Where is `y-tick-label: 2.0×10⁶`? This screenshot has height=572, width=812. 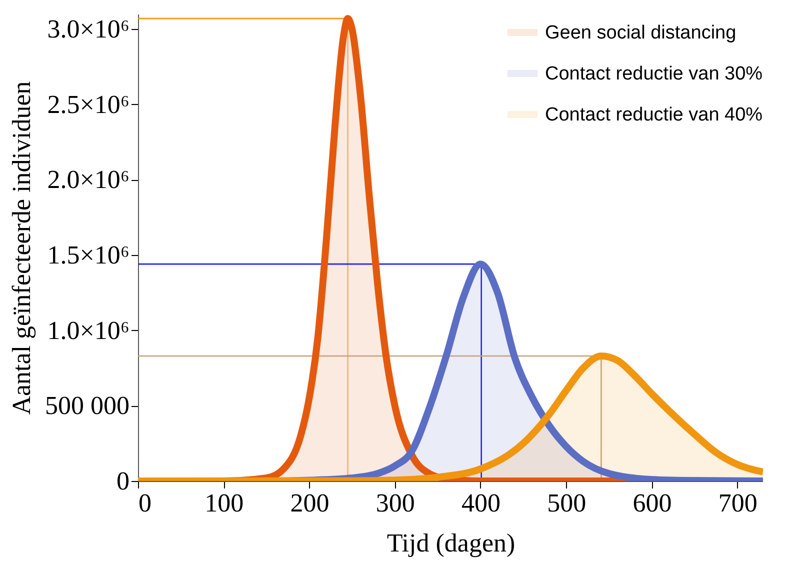 y-tick-label: 2.0×10⁶ is located at coordinates (88, 179).